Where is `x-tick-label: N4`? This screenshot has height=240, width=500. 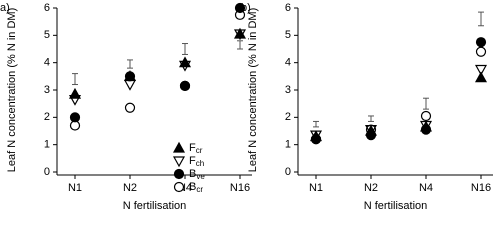
x-tick-label: N4 is located at coordinates (426, 188).